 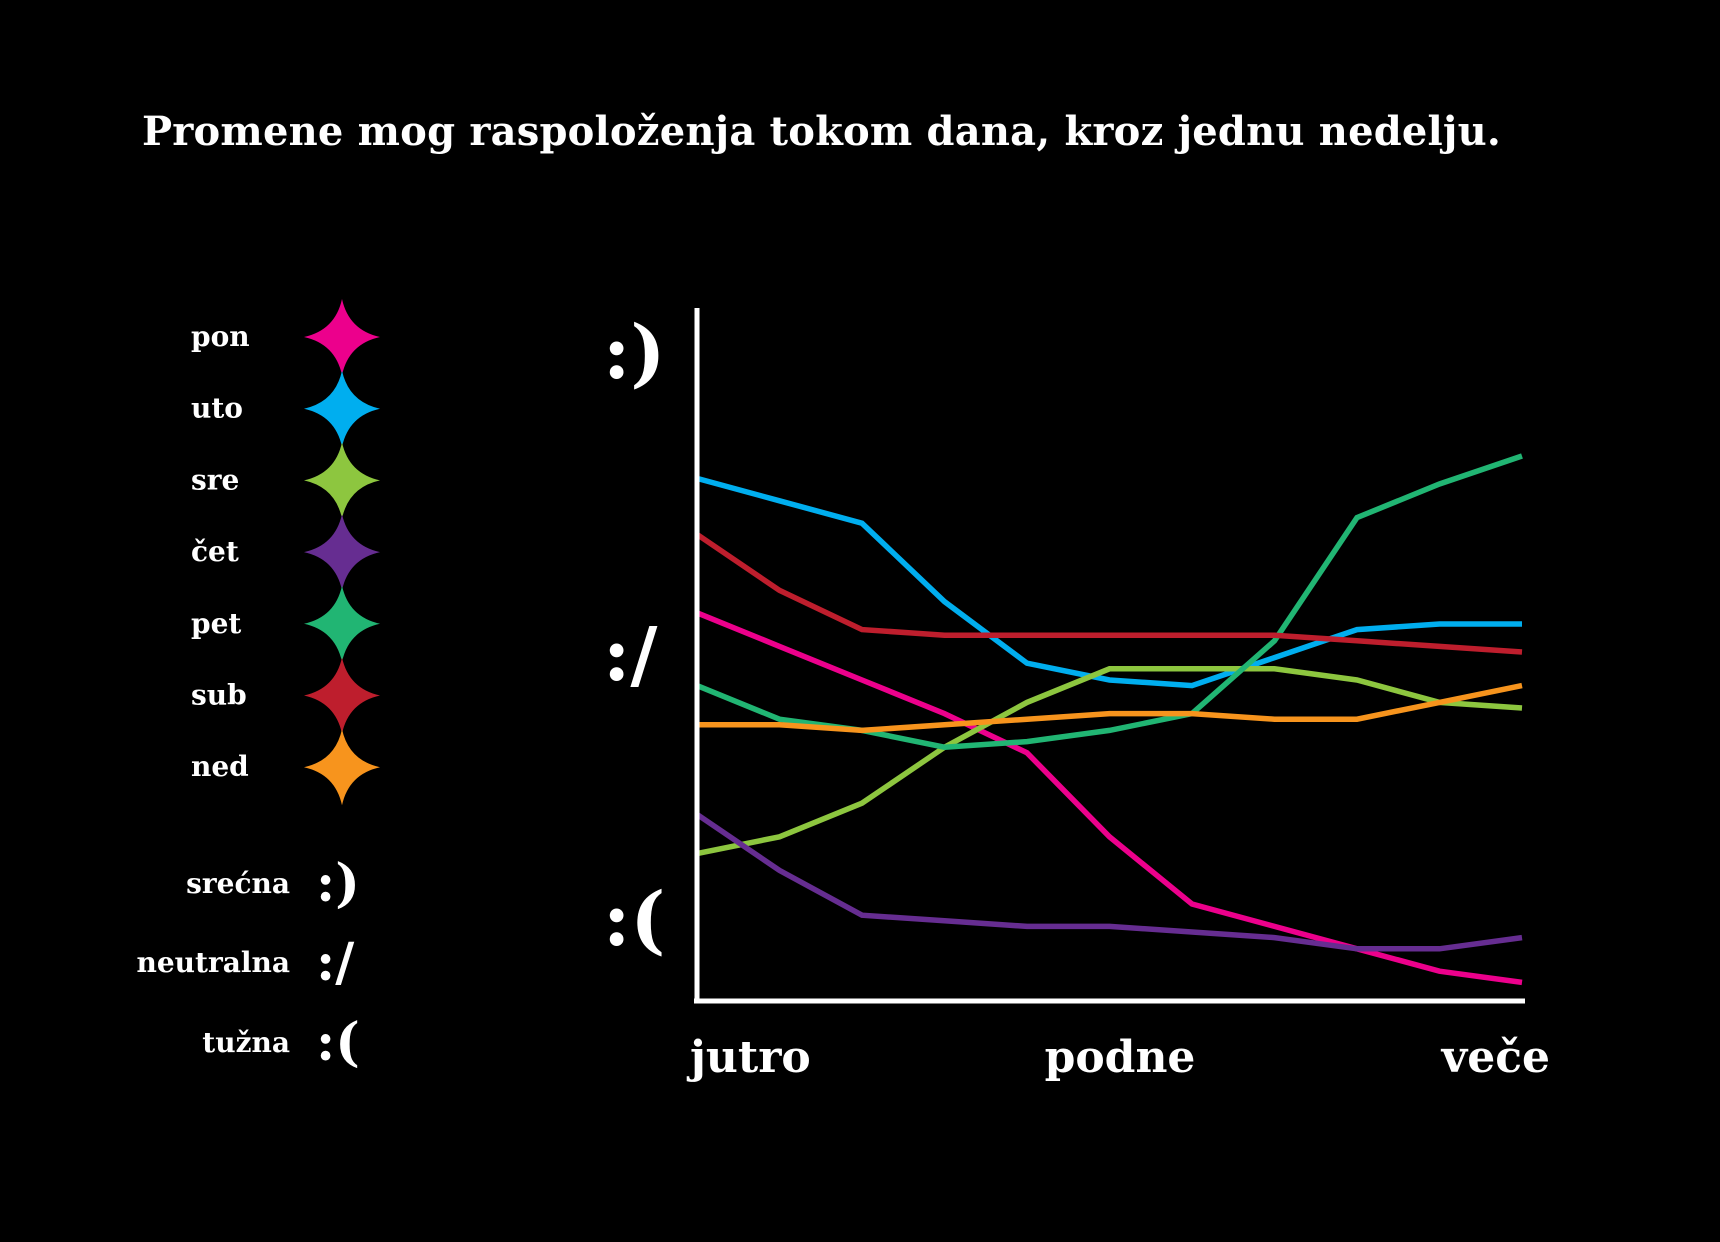 What do you see at coordinates (220, 766) in the screenshot?
I see `legend-label-ned: ned` at bounding box center [220, 766].